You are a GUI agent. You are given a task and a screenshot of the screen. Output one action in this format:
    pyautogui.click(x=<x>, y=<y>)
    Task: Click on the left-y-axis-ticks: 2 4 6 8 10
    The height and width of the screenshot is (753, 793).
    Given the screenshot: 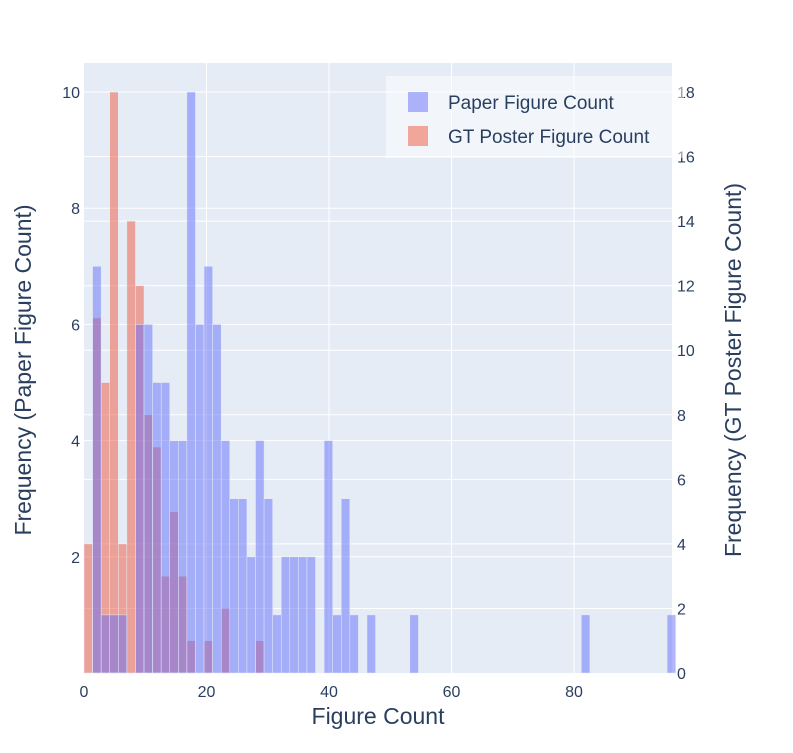 What is the action you would take?
    pyautogui.click(x=71, y=326)
    